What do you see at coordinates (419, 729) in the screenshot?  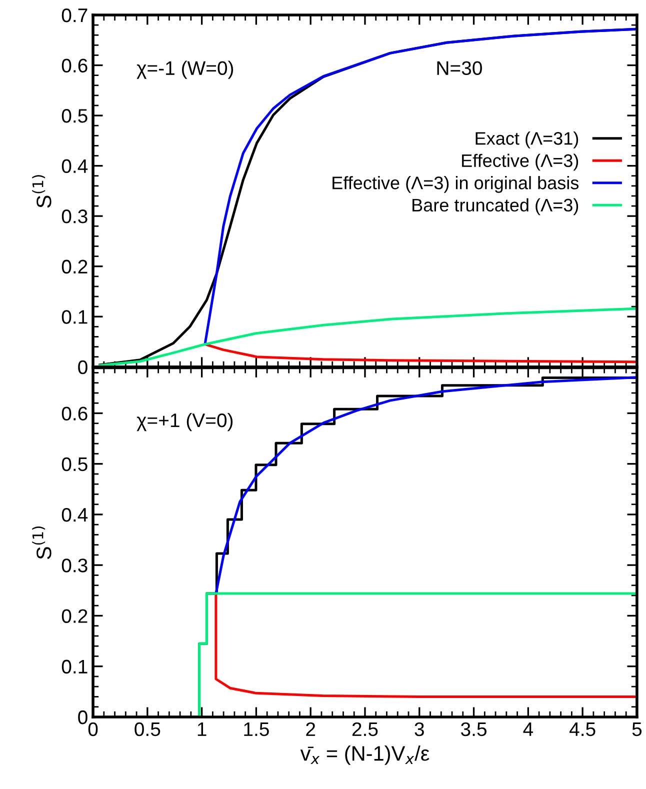 I see `x-tick-label: 3` at bounding box center [419, 729].